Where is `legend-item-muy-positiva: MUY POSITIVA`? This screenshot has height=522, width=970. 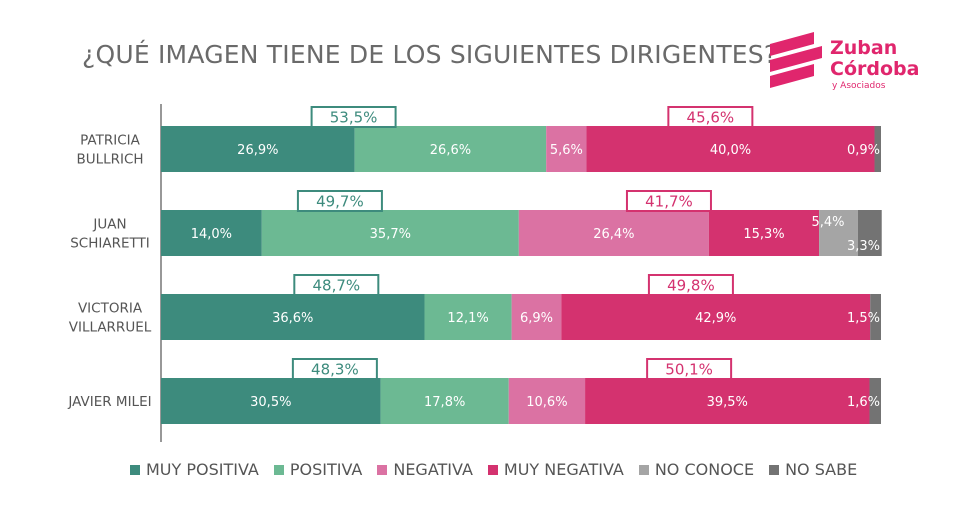
legend-item-muy-positiva: MUY POSITIVA is located at coordinates (194, 469).